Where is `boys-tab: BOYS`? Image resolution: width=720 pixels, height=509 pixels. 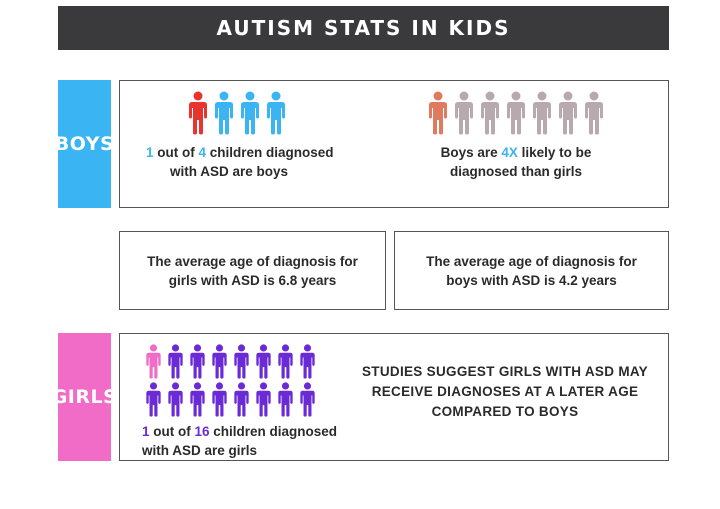 boys-tab: BOYS is located at coordinates (84, 144).